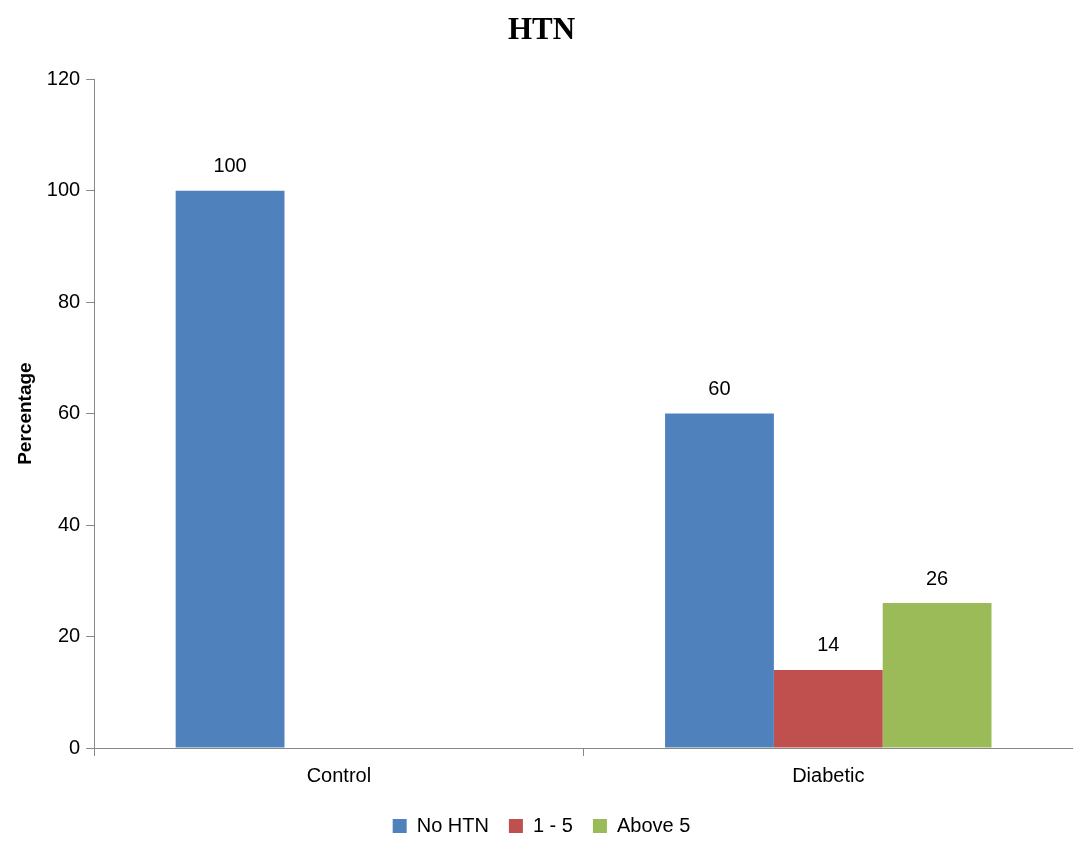 The image size is (1073, 856). Describe the element at coordinates (24, 413) in the screenshot. I see `y-axis-title: Percentage` at that location.